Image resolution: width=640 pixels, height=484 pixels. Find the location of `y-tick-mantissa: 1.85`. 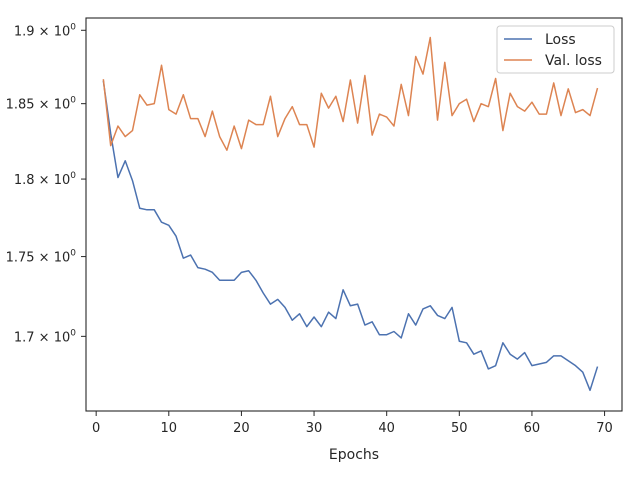

y-tick-mantissa: 1.85 is located at coordinates (20, 105).